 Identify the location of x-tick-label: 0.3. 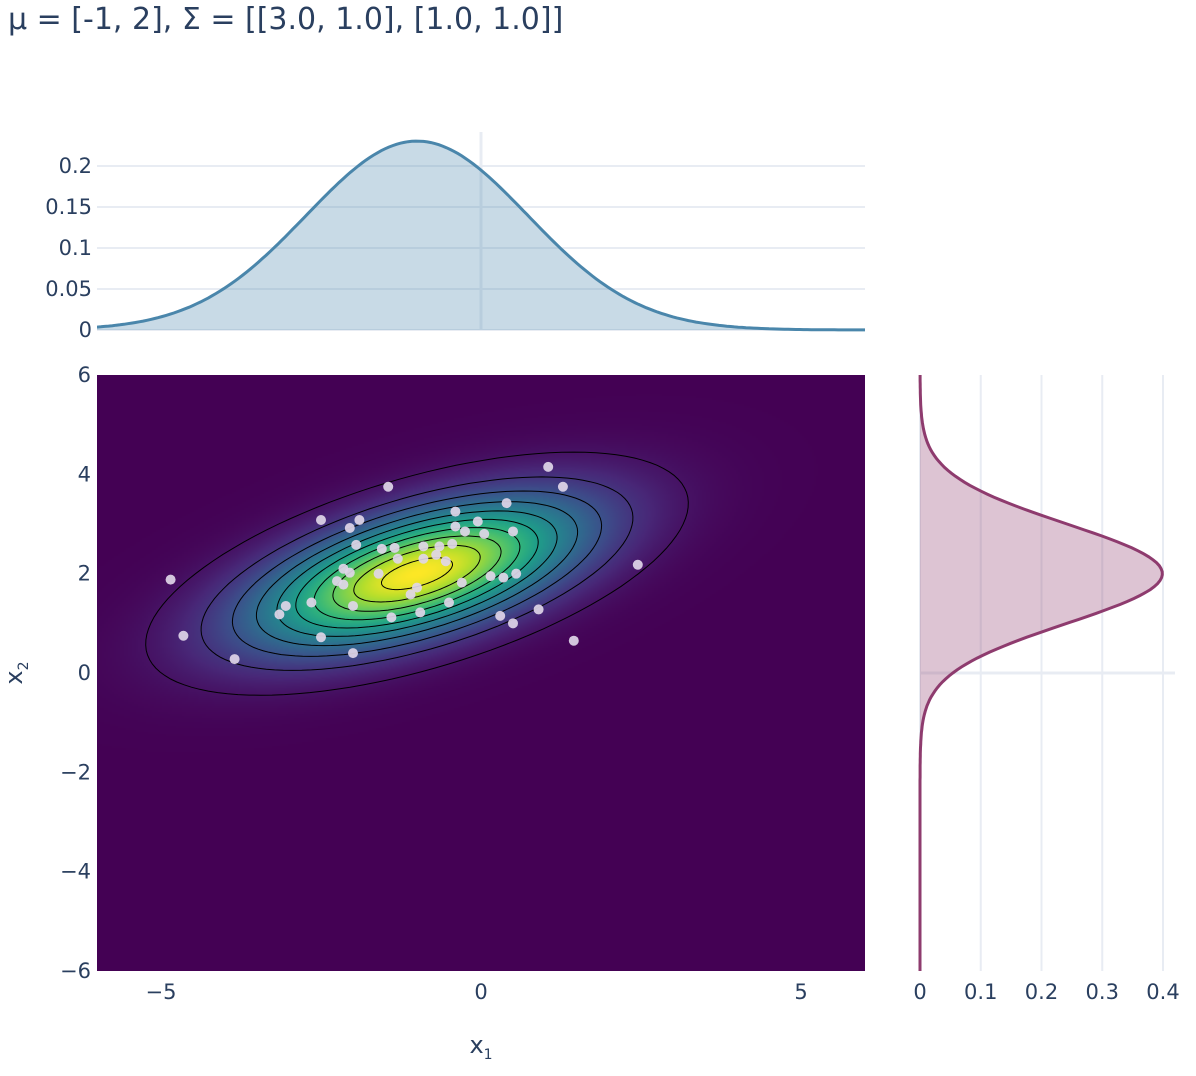
(1102, 992).